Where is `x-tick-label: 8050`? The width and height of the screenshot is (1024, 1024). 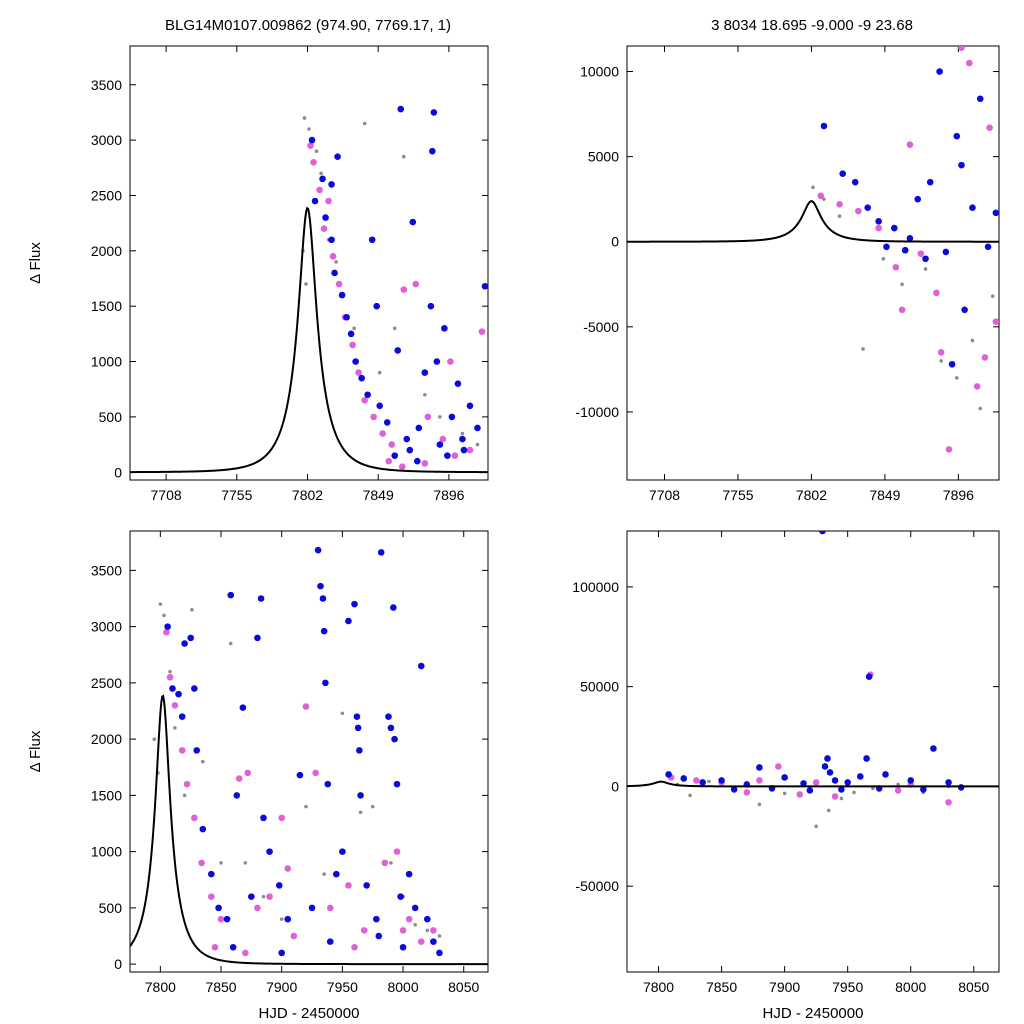
x-tick-label: 8050 is located at coordinates (463, 987).